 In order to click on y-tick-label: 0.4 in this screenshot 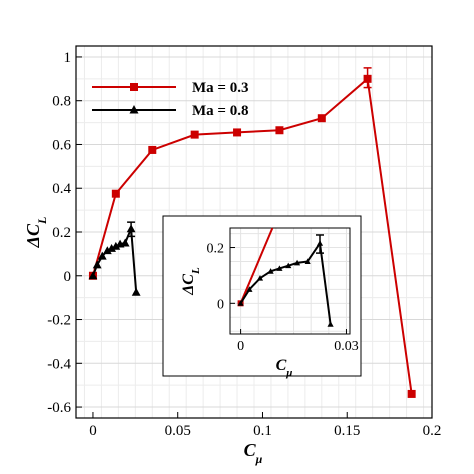, I will do `click(61, 189)`.